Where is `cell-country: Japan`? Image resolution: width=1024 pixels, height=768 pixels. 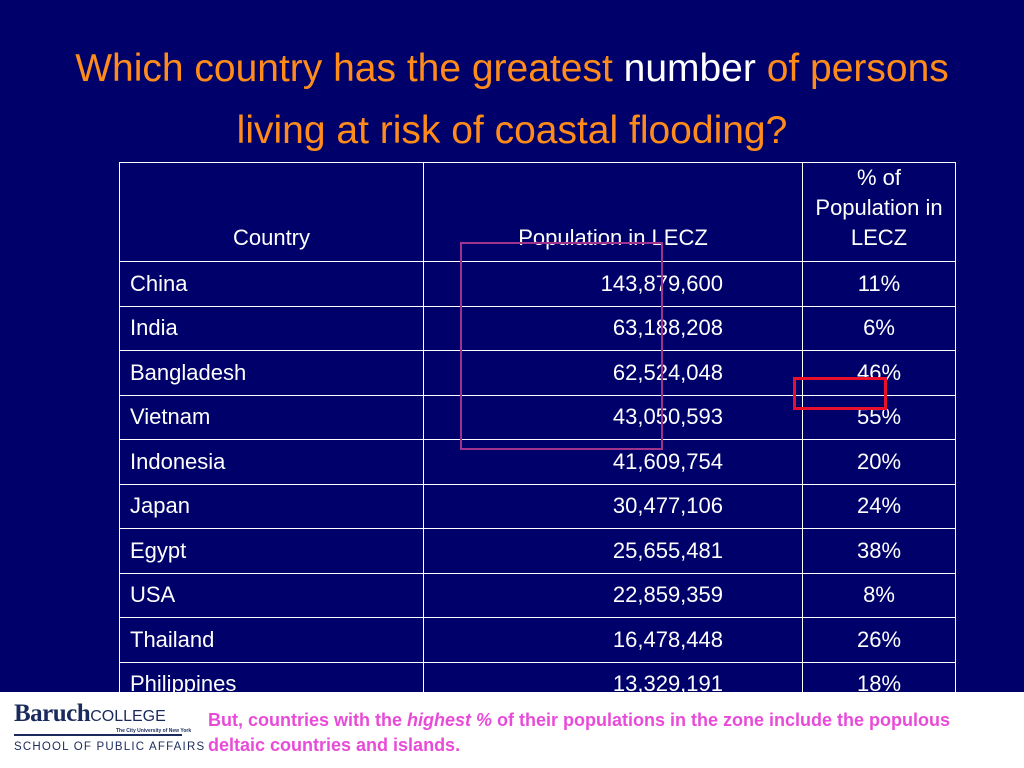 cell-country: Japan is located at coordinates (271, 506).